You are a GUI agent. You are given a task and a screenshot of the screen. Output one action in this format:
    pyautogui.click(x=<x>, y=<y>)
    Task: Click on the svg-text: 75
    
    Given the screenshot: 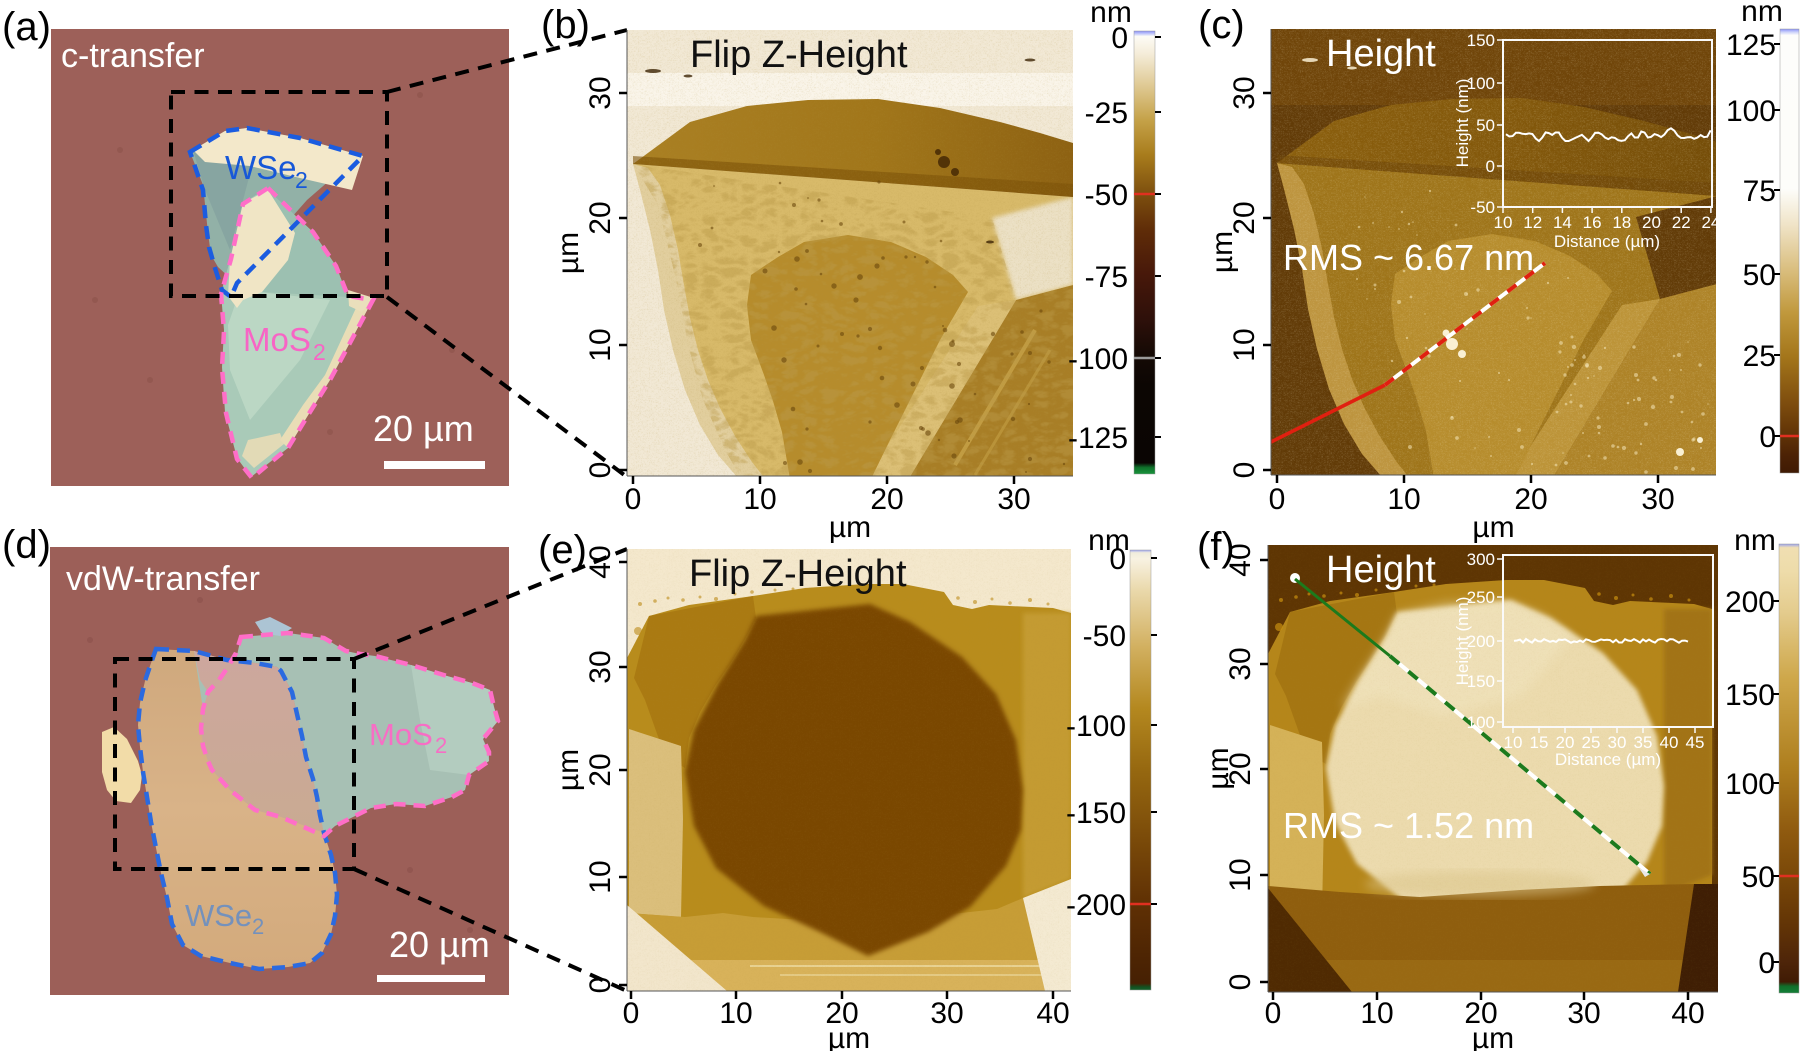 What is the action you would take?
    pyautogui.click(x=1759, y=191)
    